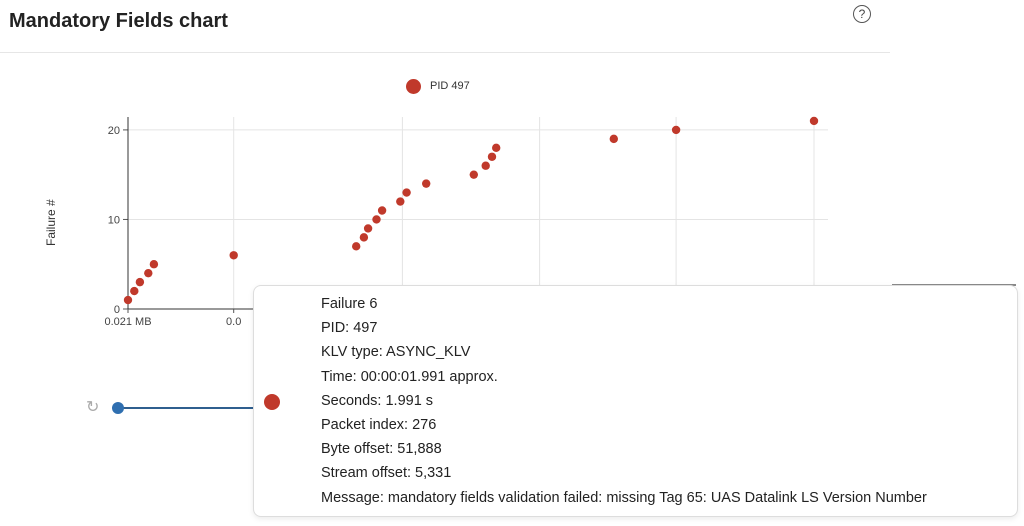 The width and height of the screenshot is (1024, 526). What do you see at coordinates (450, 86) in the screenshot?
I see `legend-label: PID 497` at bounding box center [450, 86].